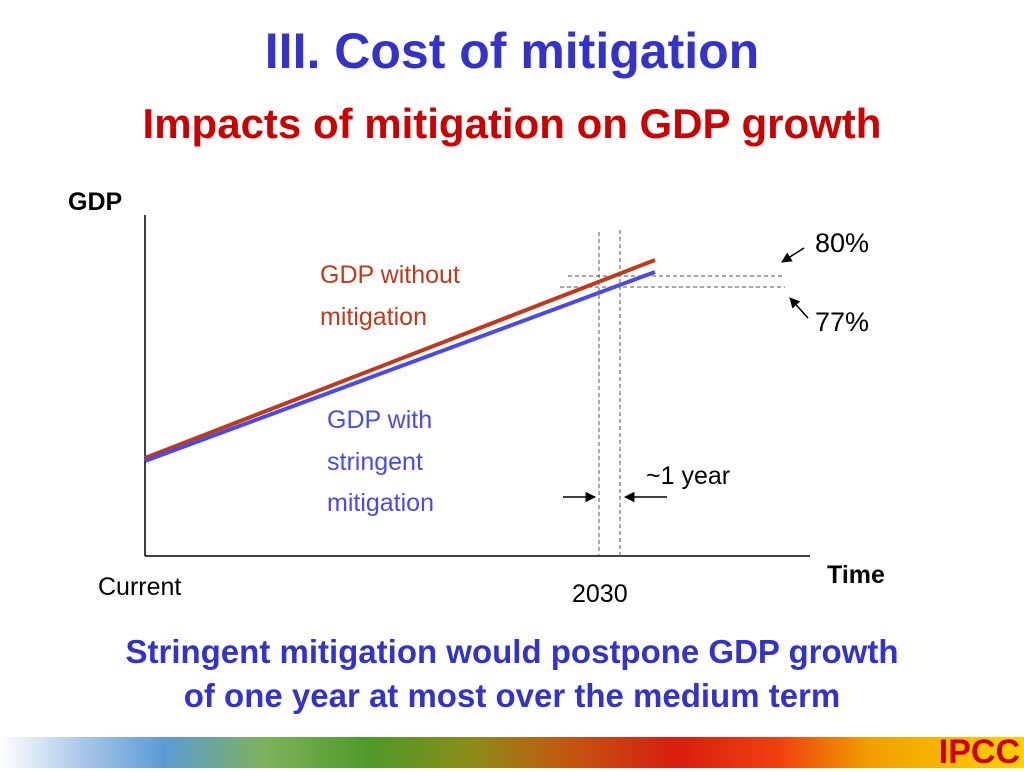 Image resolution: width=1024 pixels, height=772 pixels. I want to click on slide-title: III. Cost of mitigation, so click(512, 51).